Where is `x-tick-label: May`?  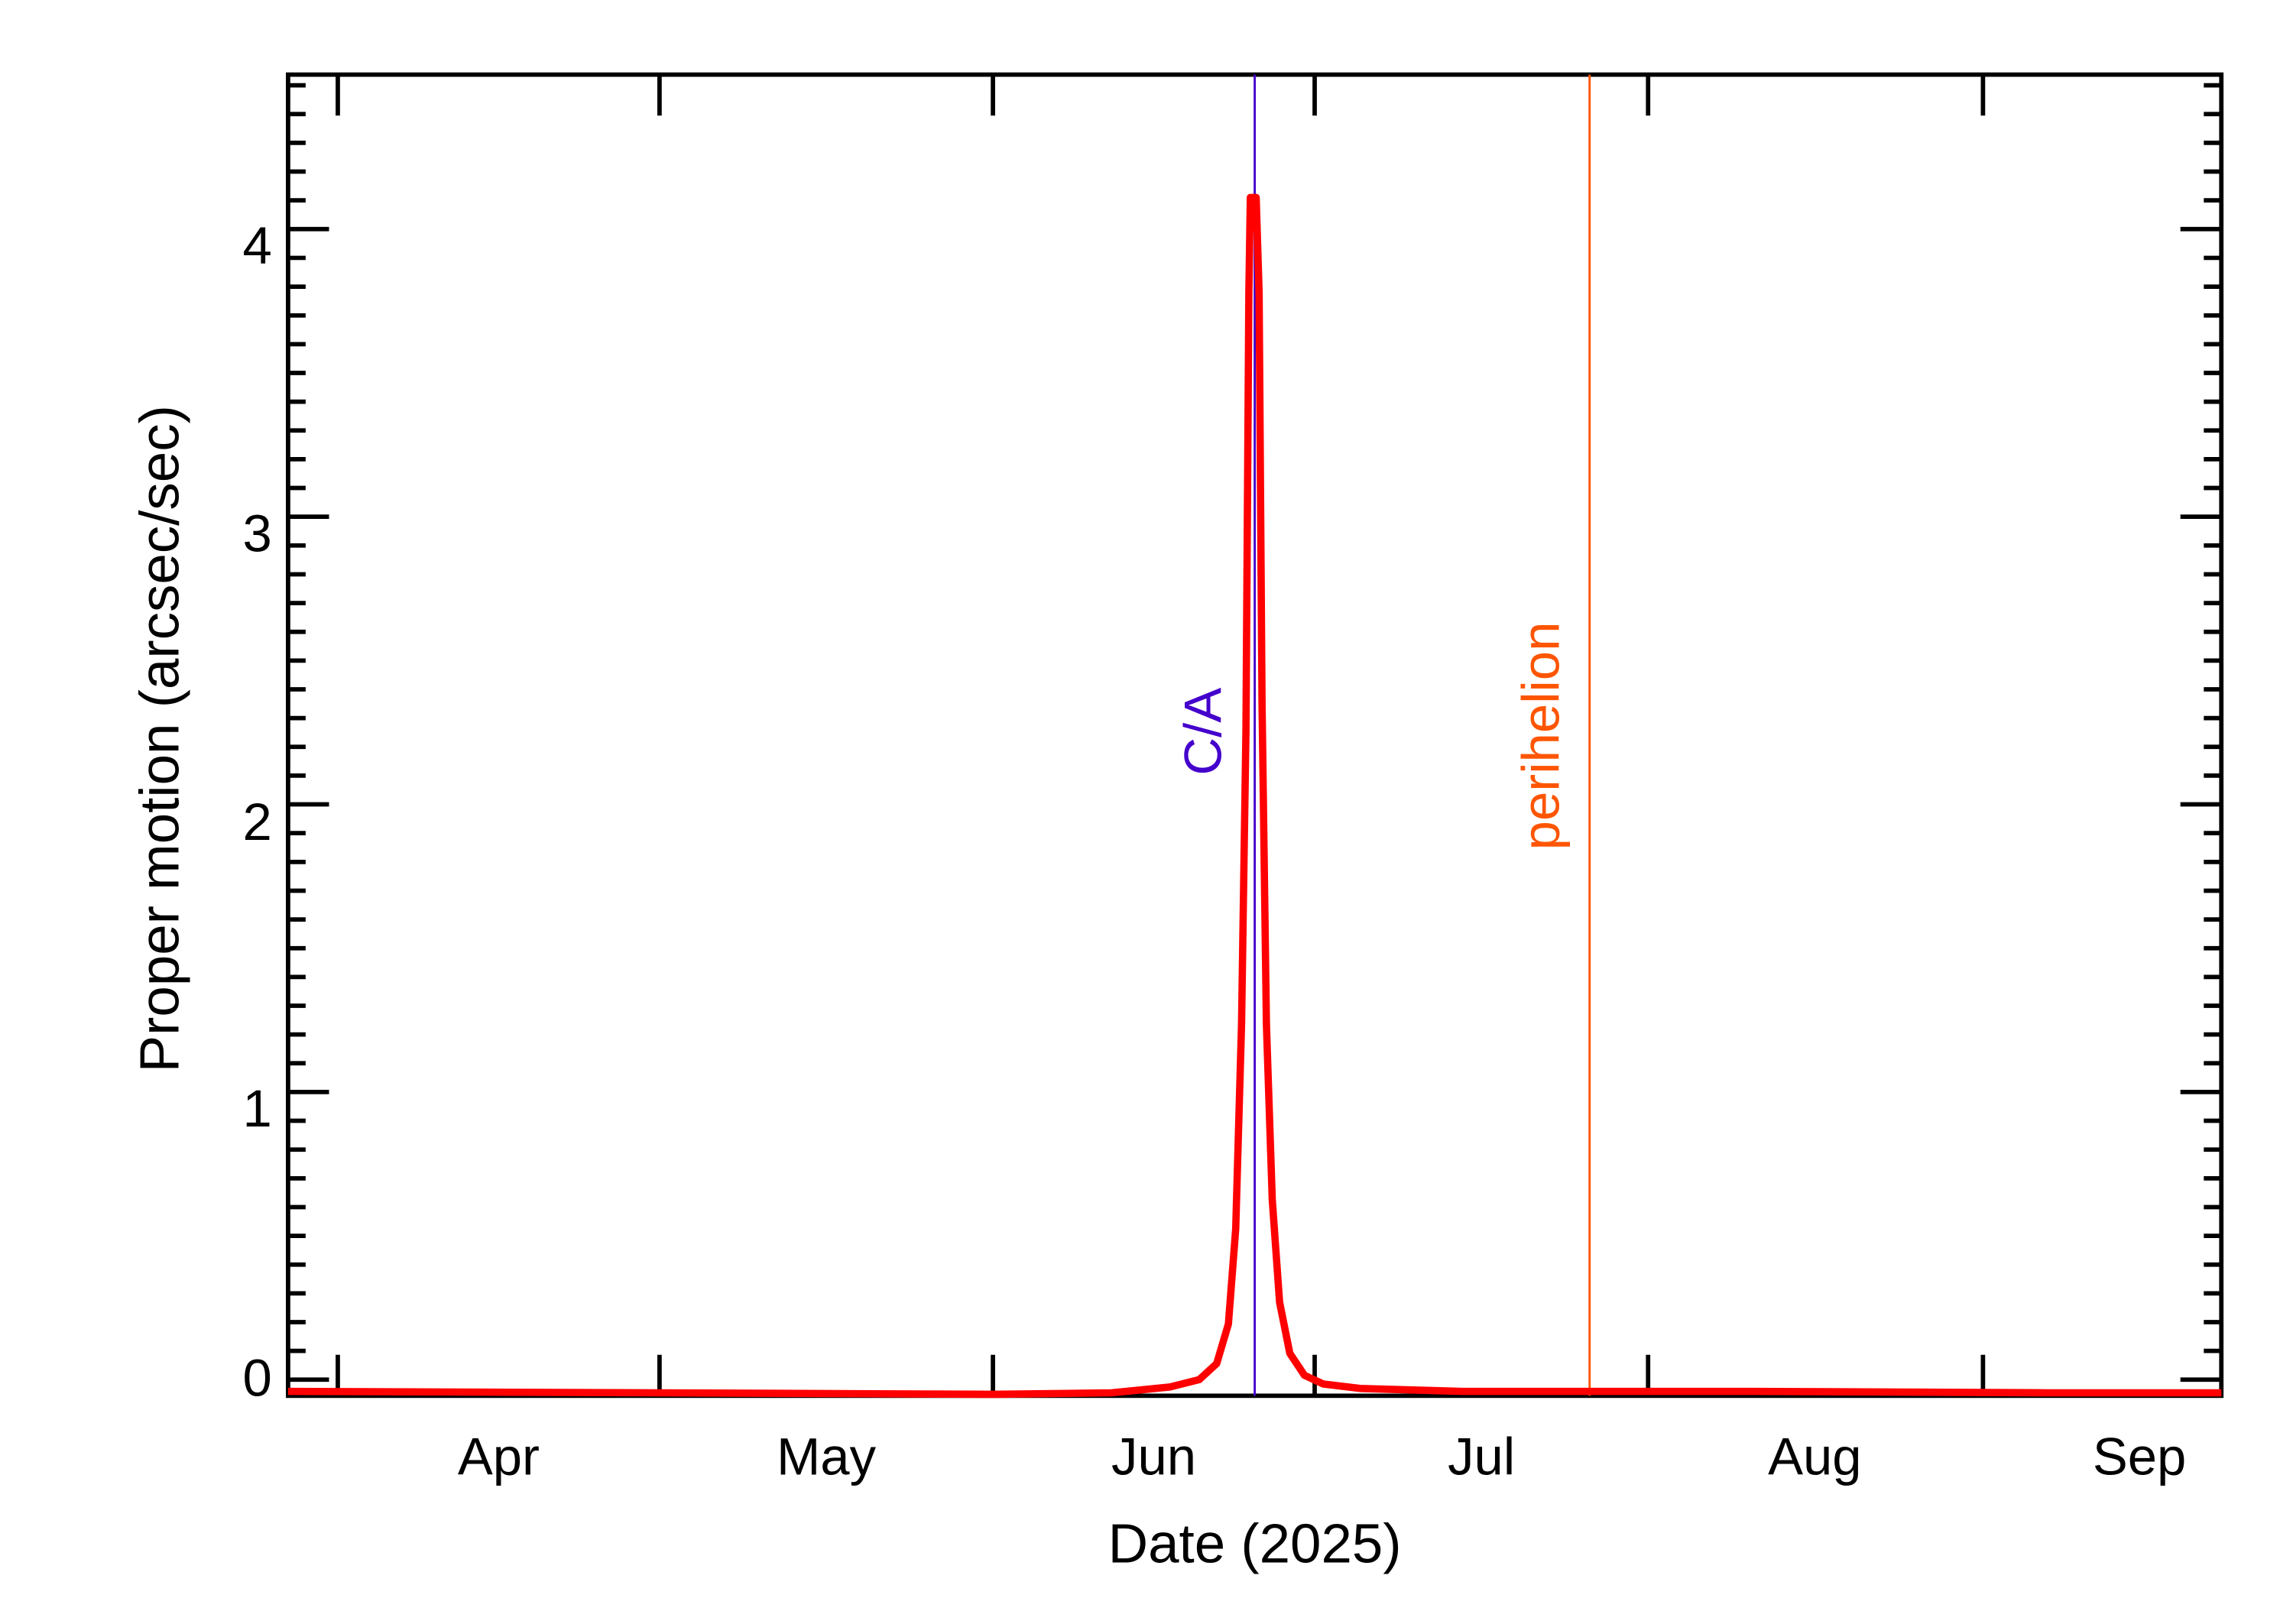
x-tick-label: May is located at coordinates (827, 1457).